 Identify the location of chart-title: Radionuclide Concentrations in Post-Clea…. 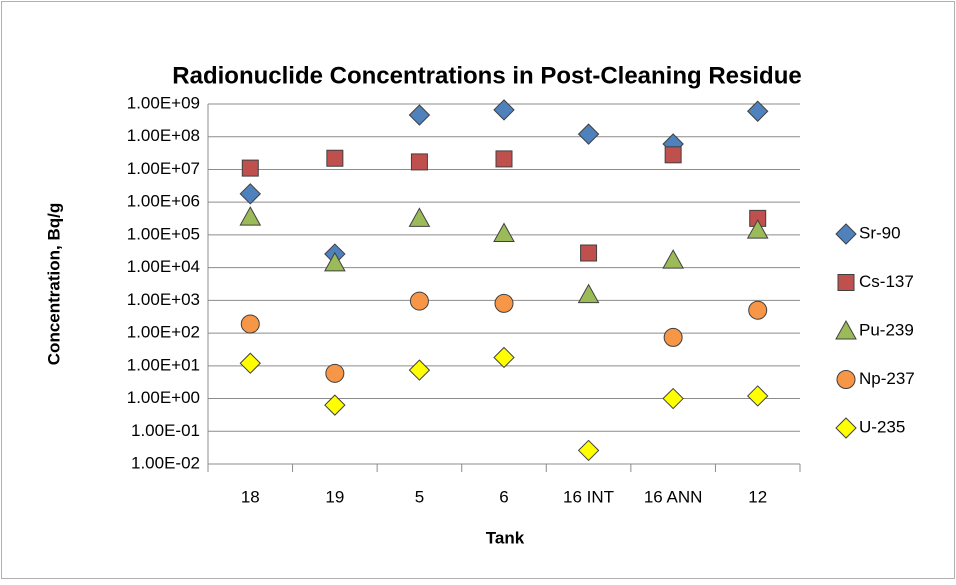
(486, 75).